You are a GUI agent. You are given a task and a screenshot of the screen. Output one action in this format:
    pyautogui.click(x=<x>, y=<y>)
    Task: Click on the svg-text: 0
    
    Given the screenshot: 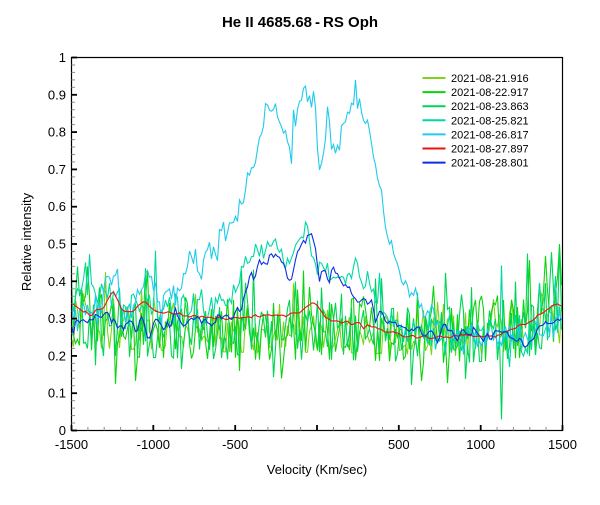 What is the action you would take?
    pyautogui.click(x=62, y=430)
    